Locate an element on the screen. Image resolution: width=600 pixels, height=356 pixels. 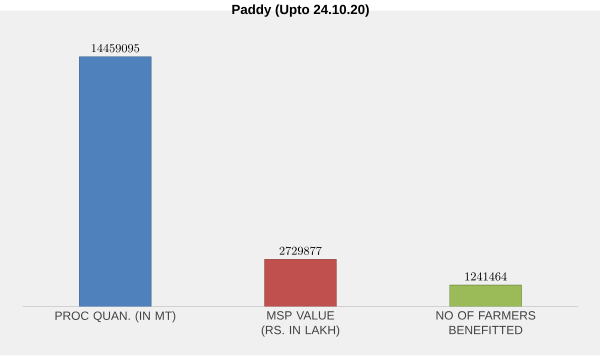
chart-title: Paddy (Upto 24.10.20) is located at coordinates (300, 10).